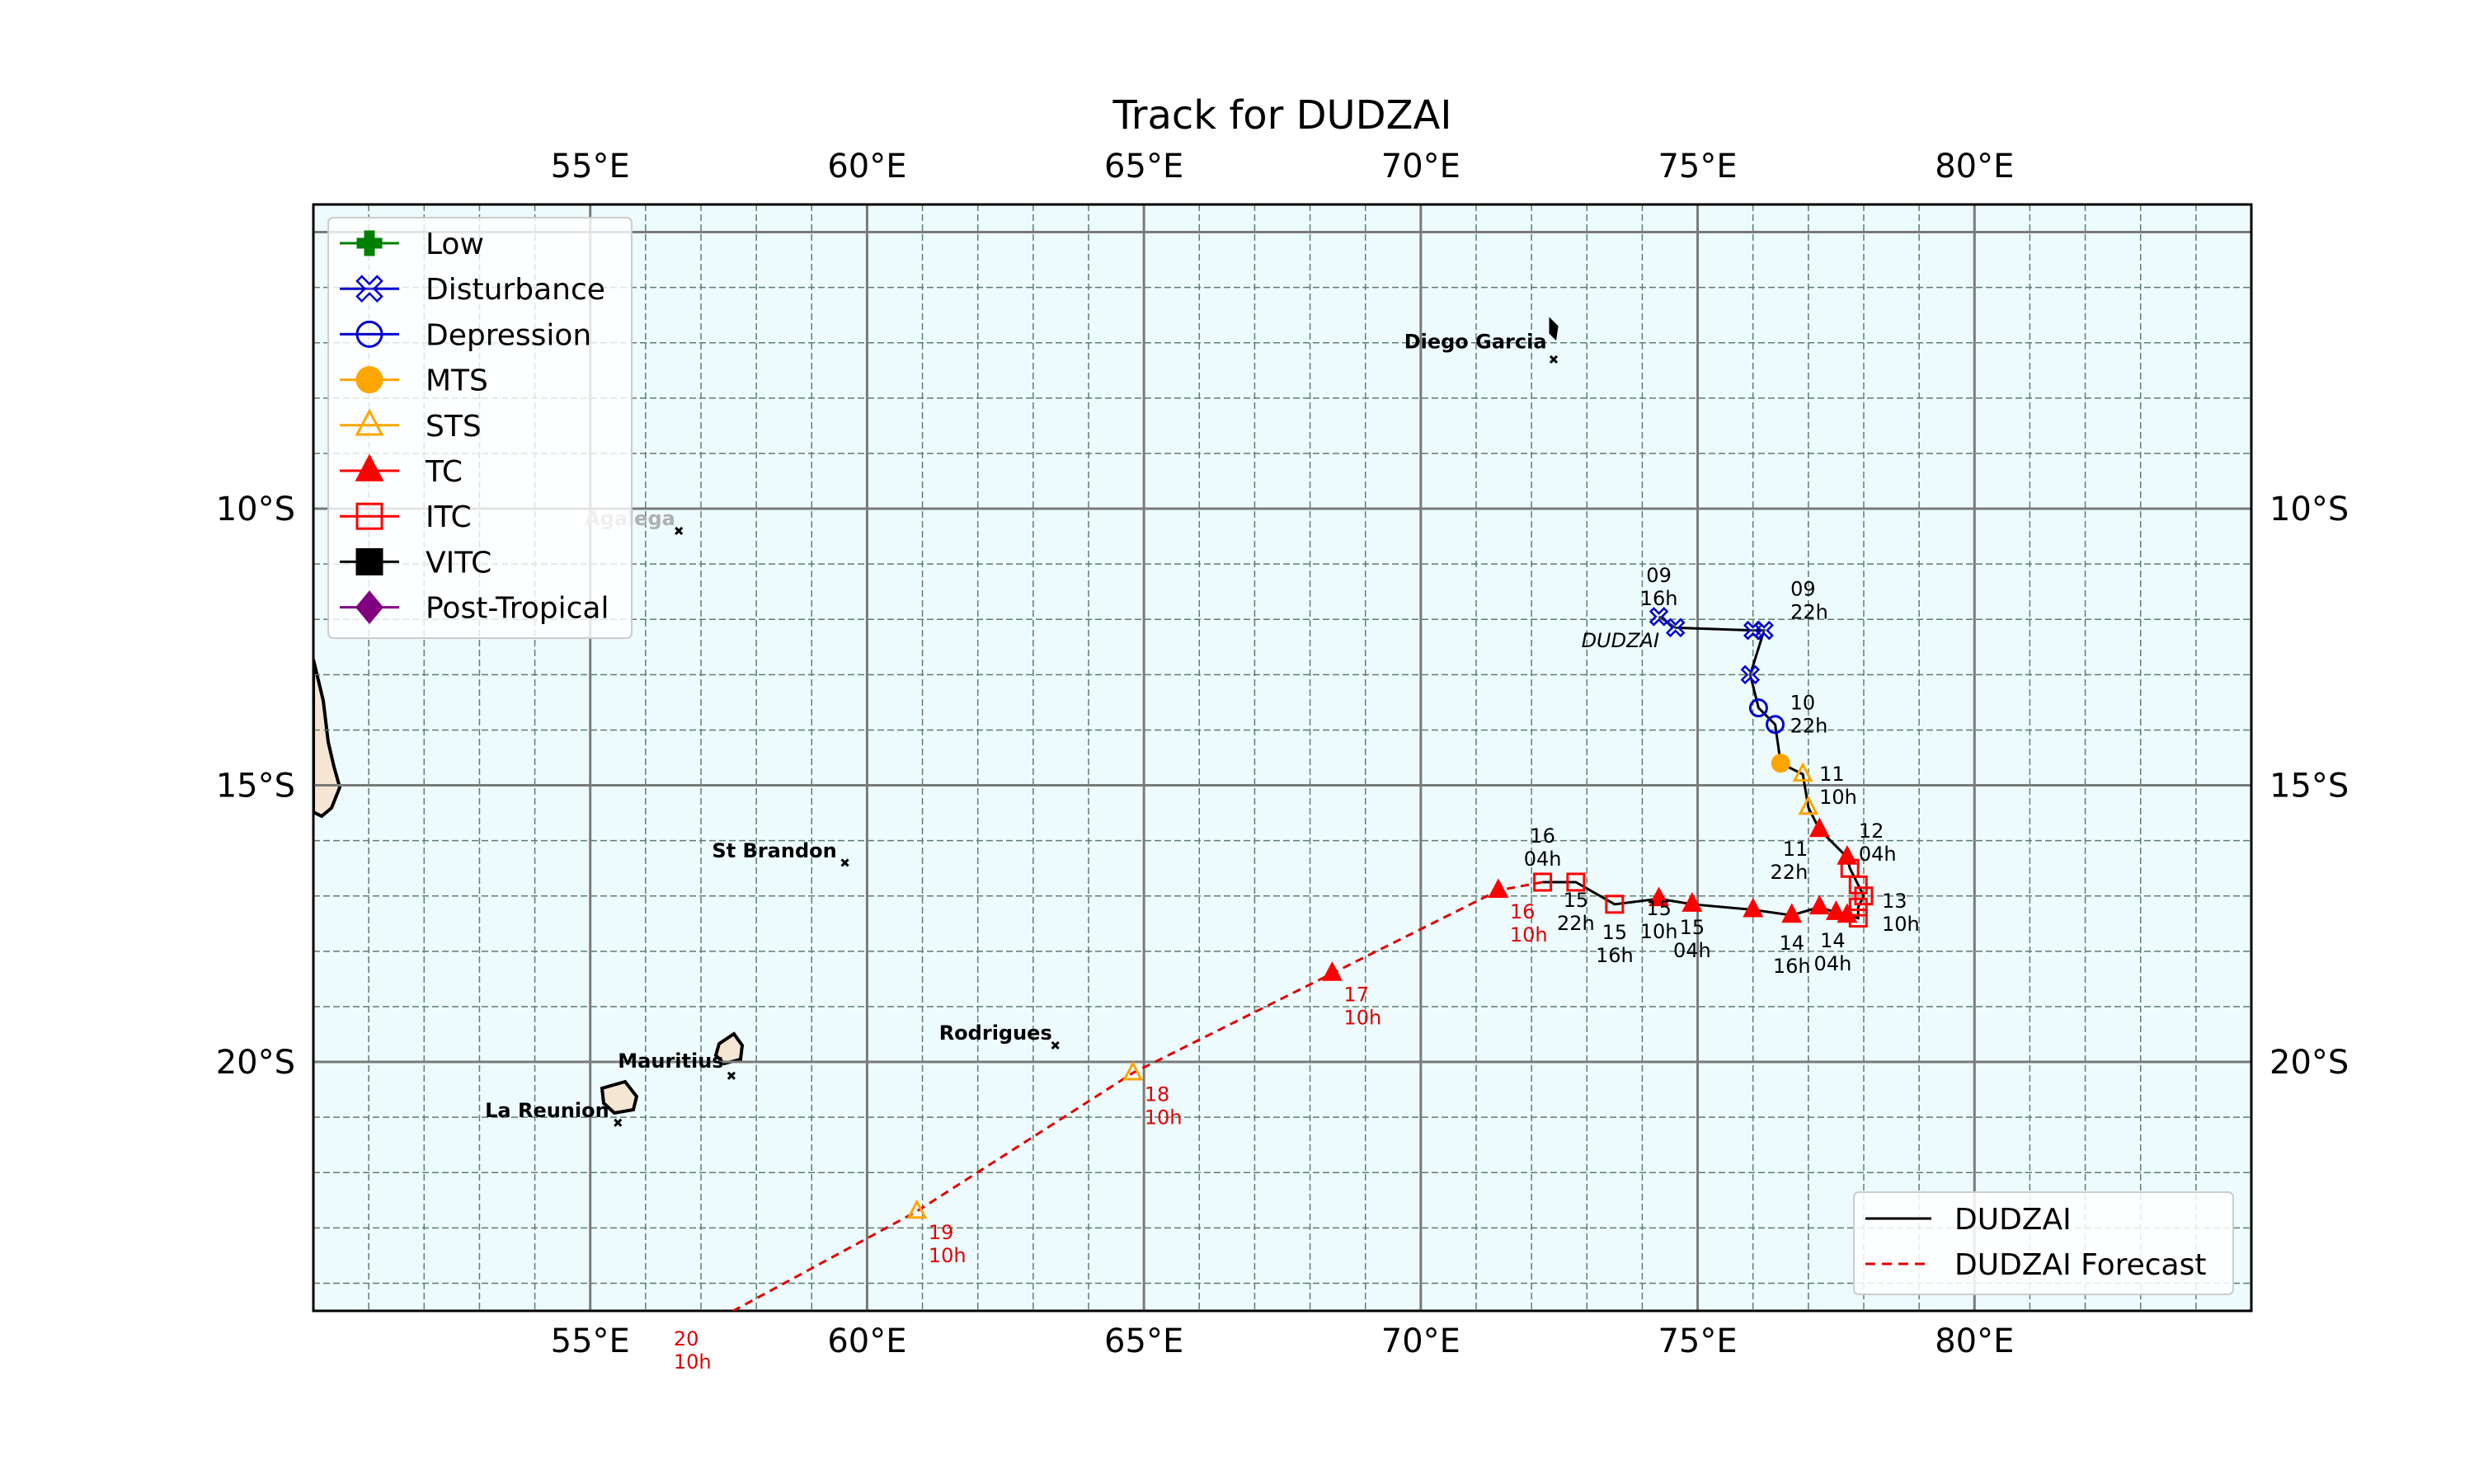  What do you see at coordinates (693, 1350) in the screenshot?
I see `forecast-time-label: 20 10h` at bounding box center [693, 1350].